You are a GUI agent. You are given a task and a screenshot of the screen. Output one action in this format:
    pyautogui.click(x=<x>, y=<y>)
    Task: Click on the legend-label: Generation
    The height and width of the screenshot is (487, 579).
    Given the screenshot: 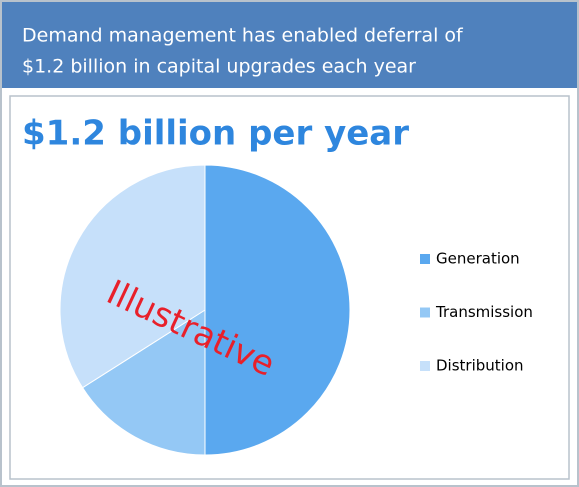 What is the action you would take?
    pyautogui.click(x=478, y=259)
    